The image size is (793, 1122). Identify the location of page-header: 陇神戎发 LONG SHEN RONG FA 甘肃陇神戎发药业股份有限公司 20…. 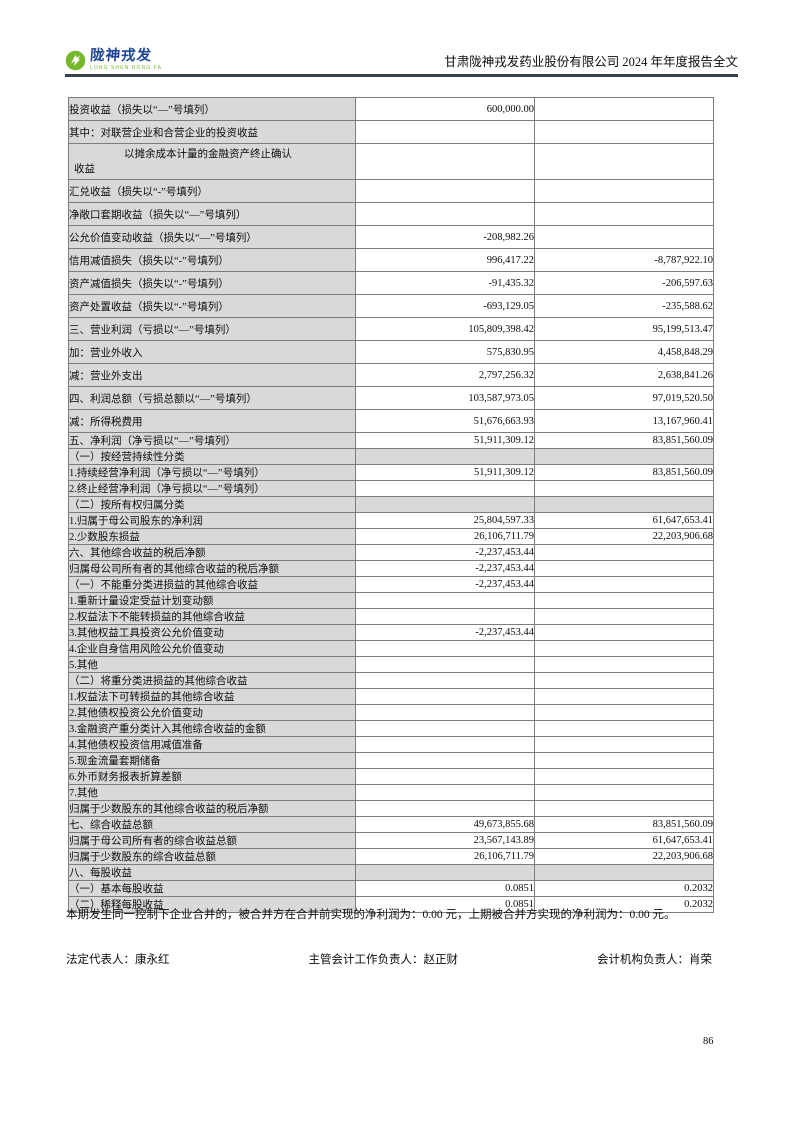
(401, 60).